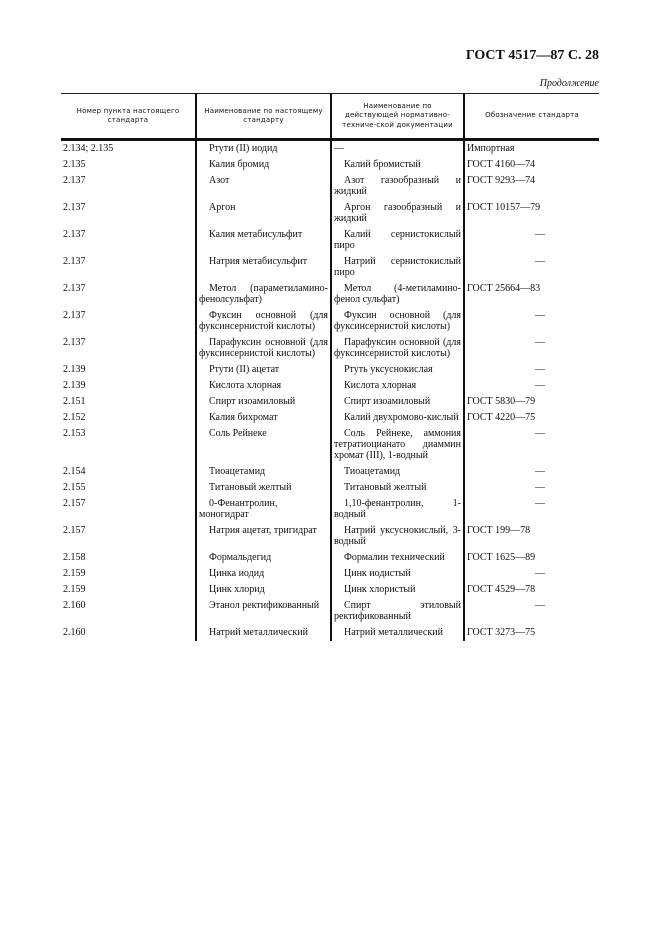 The width and height of the screenshot is (661, 936). I want to click on name-normative-doc: Метол (4-метиламино-фенол сульфат), so click(397, 294).